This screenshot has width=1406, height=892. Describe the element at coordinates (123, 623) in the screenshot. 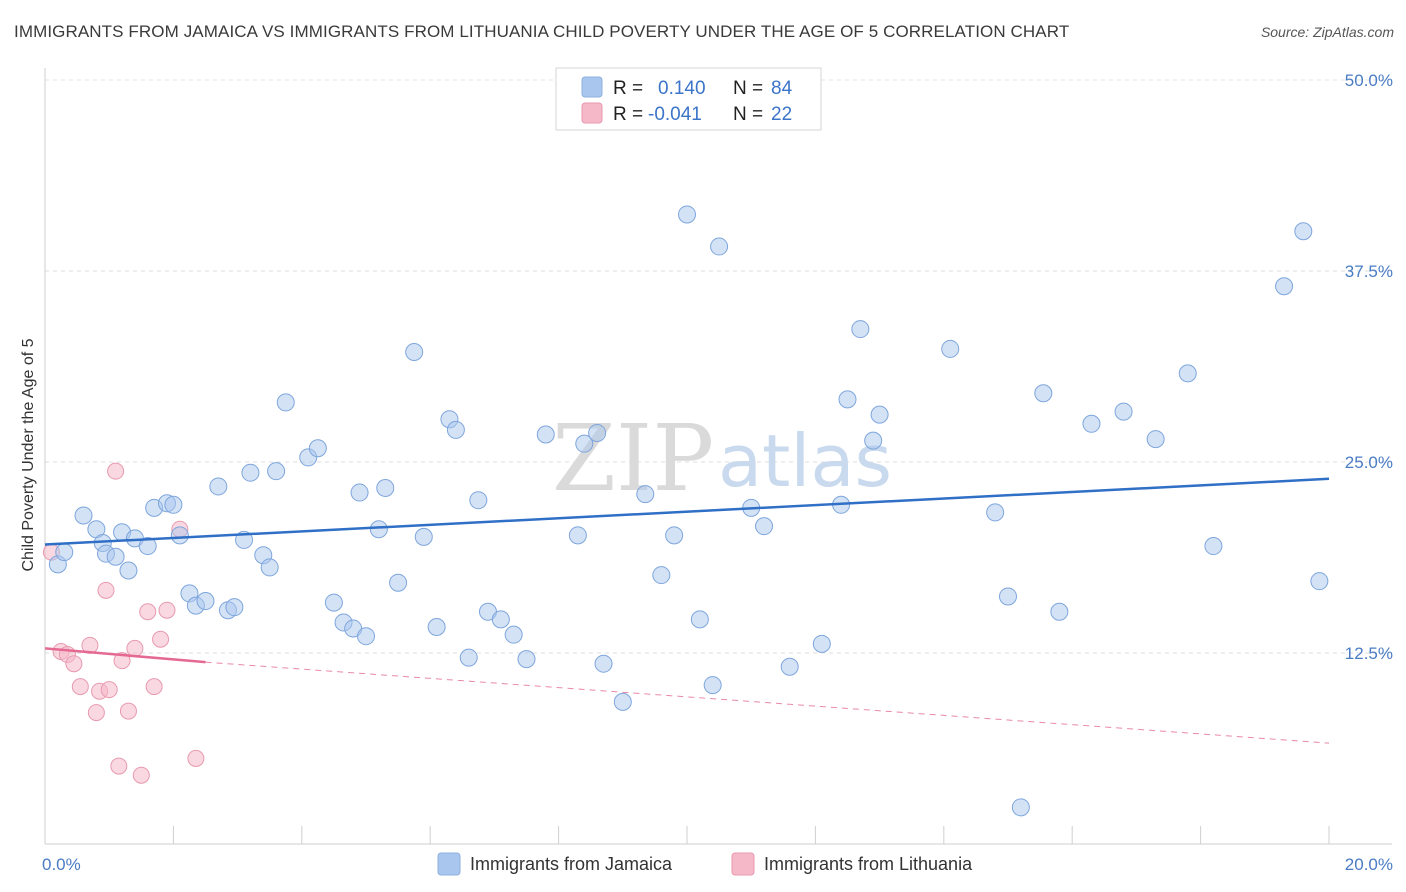

I see `series-lithuania-points` at that location.